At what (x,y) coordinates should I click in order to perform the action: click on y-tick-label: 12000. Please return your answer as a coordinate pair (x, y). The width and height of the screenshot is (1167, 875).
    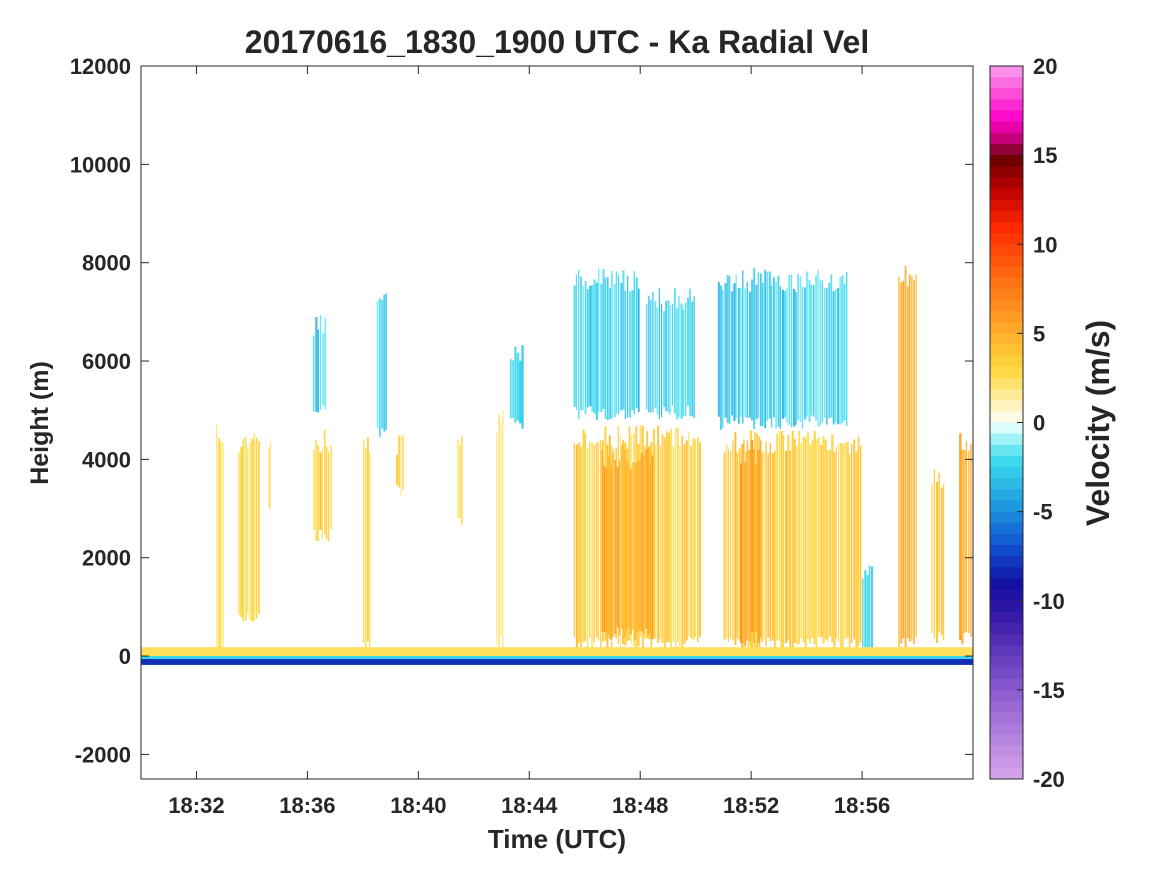
    Looking at the image, I should click on (100, 66).